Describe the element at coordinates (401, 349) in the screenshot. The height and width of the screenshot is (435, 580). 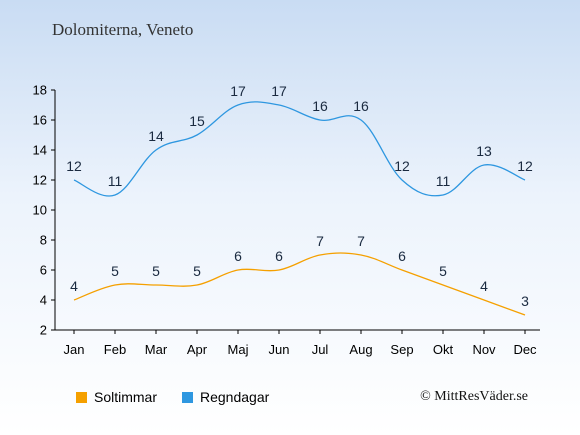
I see `x-tick-label-sep: Sep` at that location.